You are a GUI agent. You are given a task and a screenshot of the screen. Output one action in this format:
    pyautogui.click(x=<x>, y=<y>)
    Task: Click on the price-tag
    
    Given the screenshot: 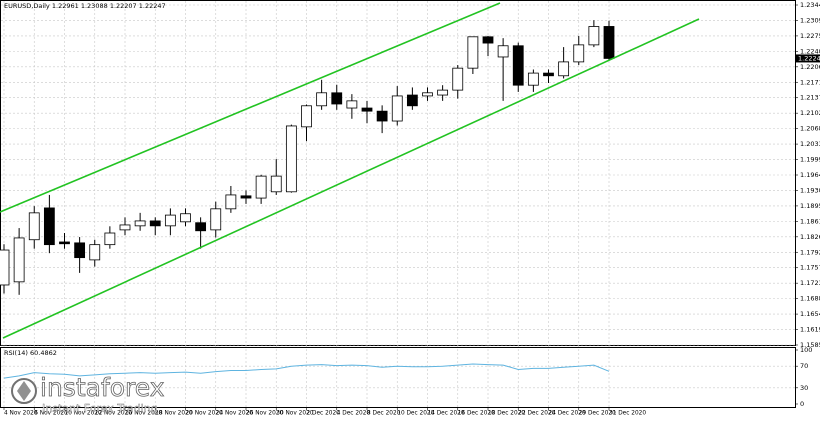 What is the action you would take?
    pyautogui.click(x=808, y=58)
    